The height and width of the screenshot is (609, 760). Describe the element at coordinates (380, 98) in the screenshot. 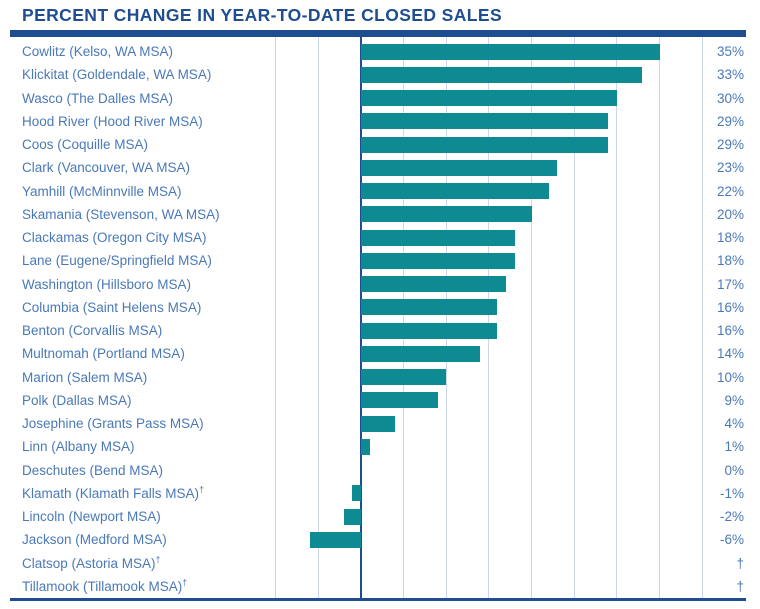

I see `chart-row: Wasco (The Dalles MSA) 30%` at that location.